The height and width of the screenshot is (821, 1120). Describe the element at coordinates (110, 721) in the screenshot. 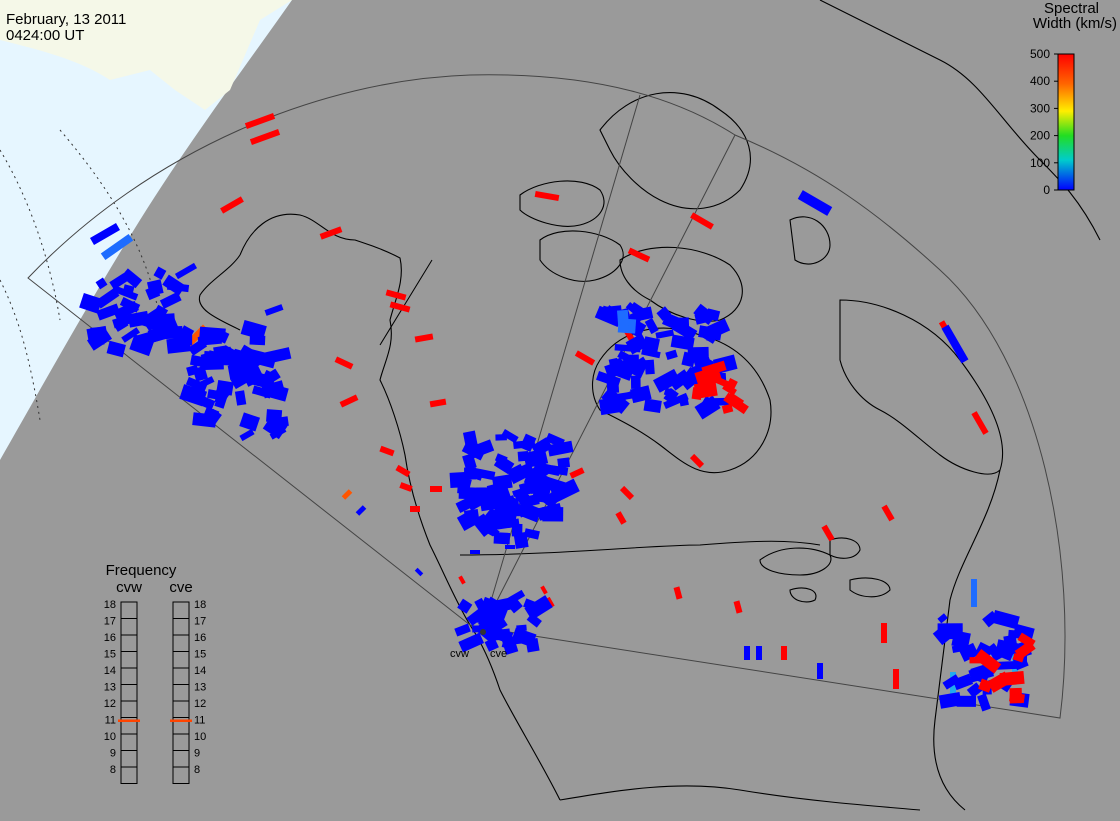

I see `frequency-level-left: 11` at that location.